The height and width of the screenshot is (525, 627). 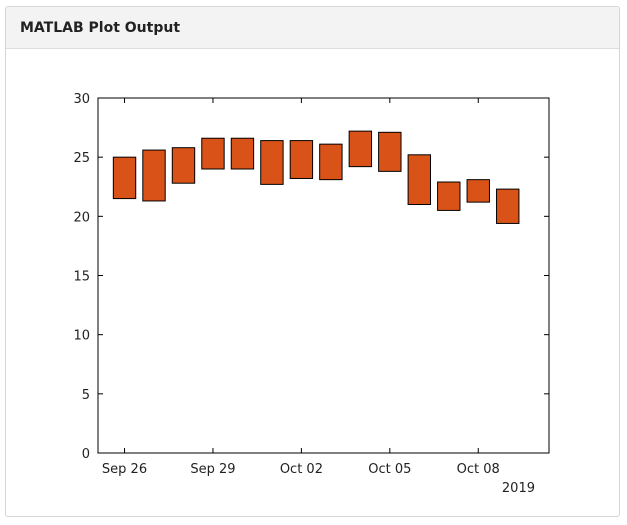 What do you see at coordinates (81, 99) in the screenshot?
I see `y-tick-label: 30` at bounding box center [81, 99].